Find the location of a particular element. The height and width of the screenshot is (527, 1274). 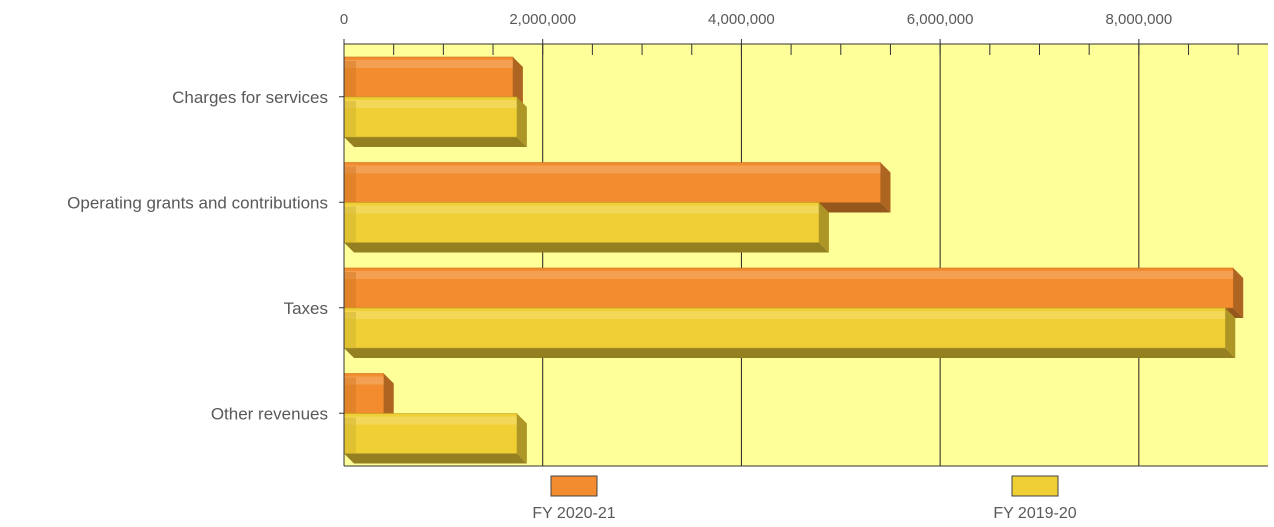

x-tick-label: 6,000,000 is located at coordinates (940, 19).